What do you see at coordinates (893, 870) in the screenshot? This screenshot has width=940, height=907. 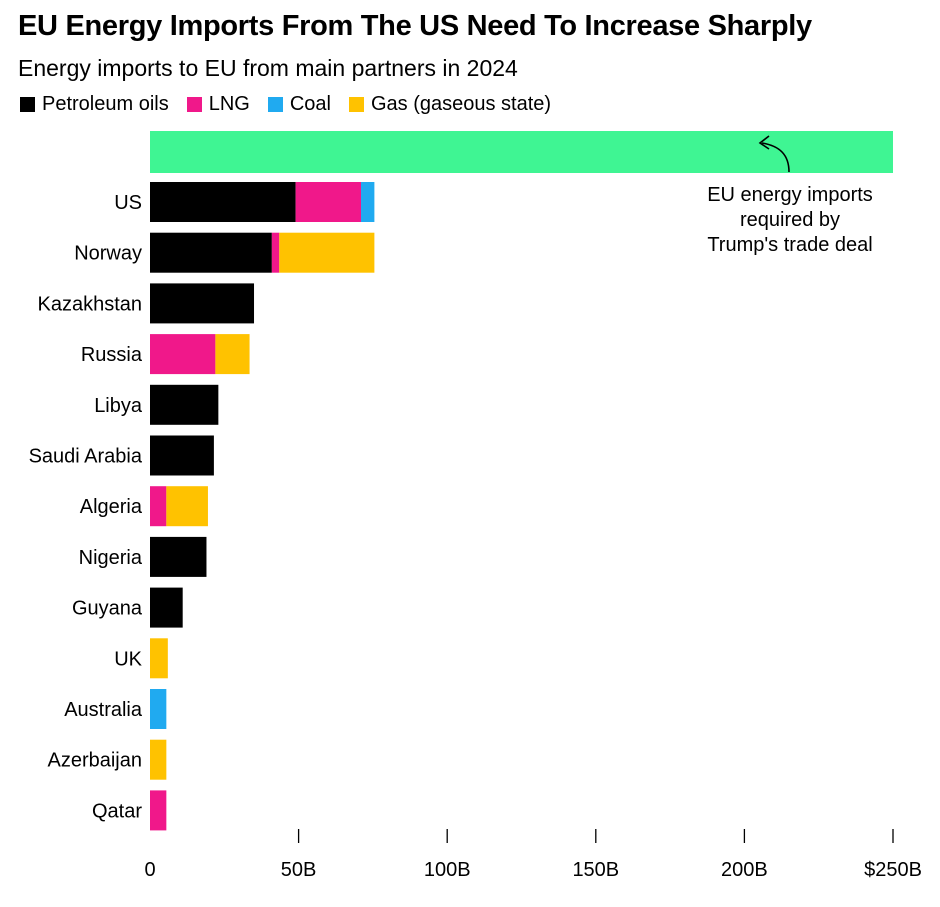 I see `x-tick-label: $250B` at bounding box center [893, 870].